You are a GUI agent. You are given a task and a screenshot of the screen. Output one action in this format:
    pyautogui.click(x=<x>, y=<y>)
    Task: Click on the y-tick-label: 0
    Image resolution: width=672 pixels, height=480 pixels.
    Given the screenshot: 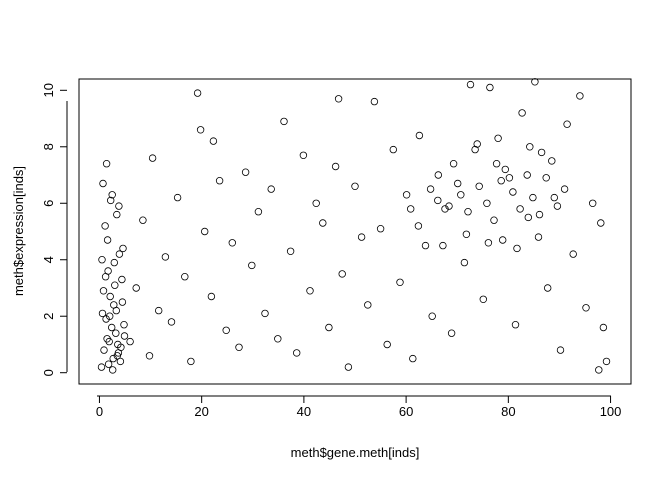 What is the action you would take?
    pyautogui.click(x=48, y=372)
    